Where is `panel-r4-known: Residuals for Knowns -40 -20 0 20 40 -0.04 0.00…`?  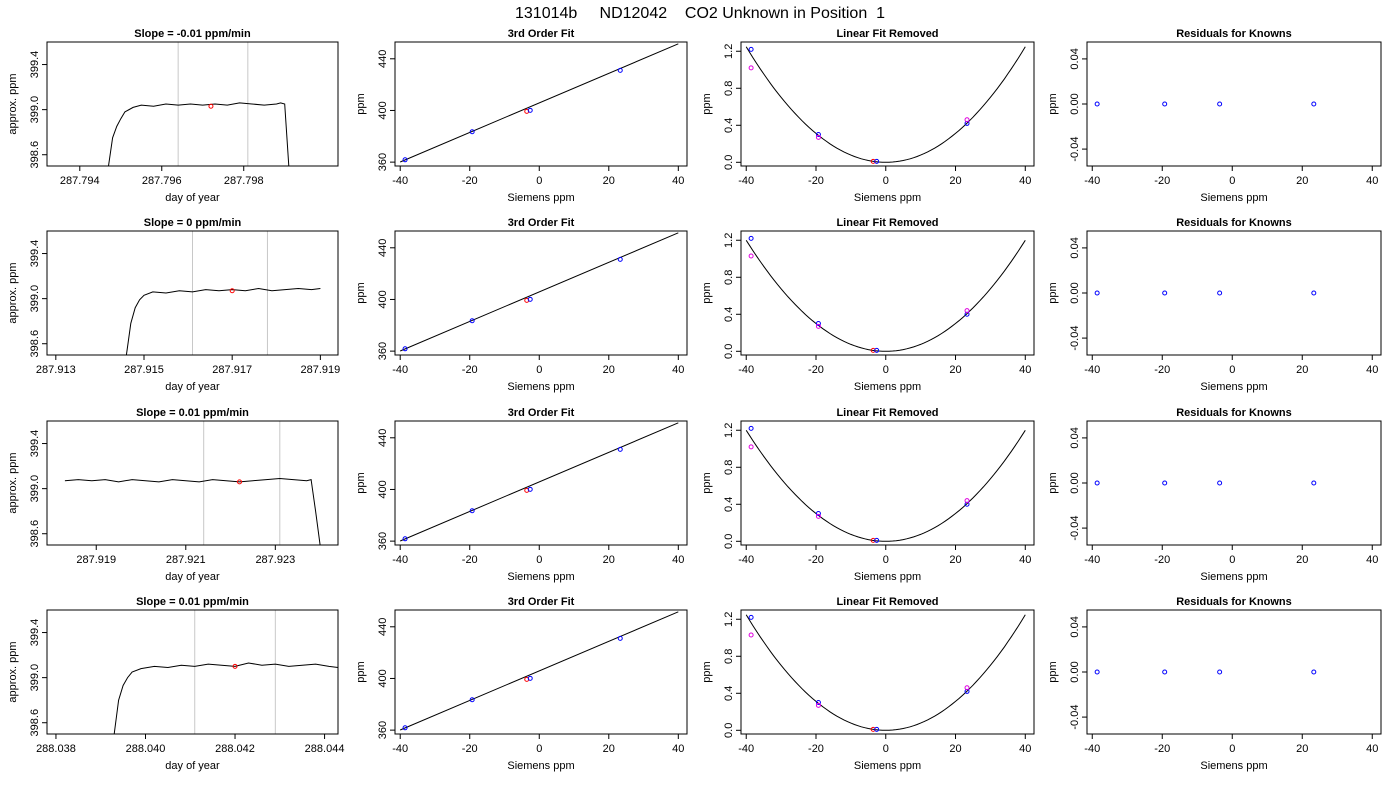
panel-r4-known: Residuals for Knowns -40 -20 0 20 40 -0.04 0.00… is located at coordinates (1214, 684).